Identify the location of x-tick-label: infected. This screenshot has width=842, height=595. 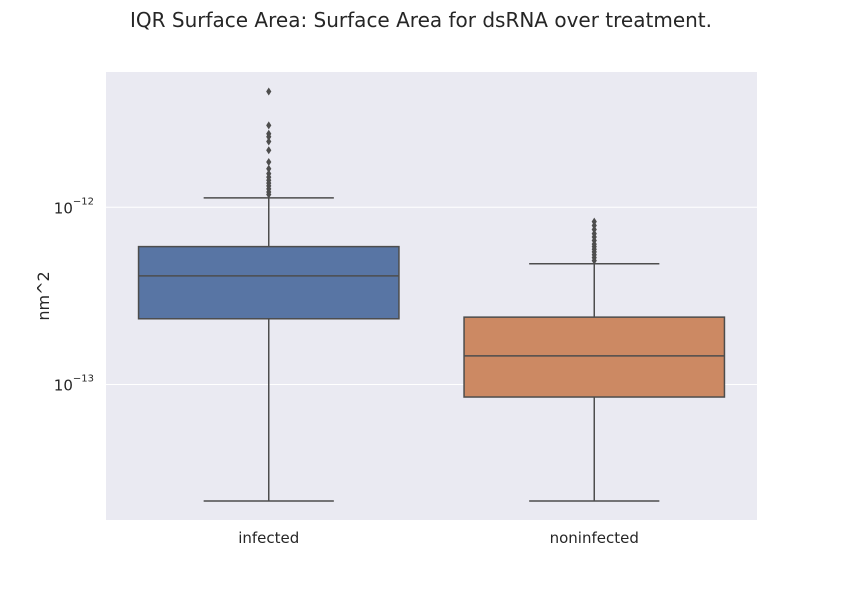
(268, 538).